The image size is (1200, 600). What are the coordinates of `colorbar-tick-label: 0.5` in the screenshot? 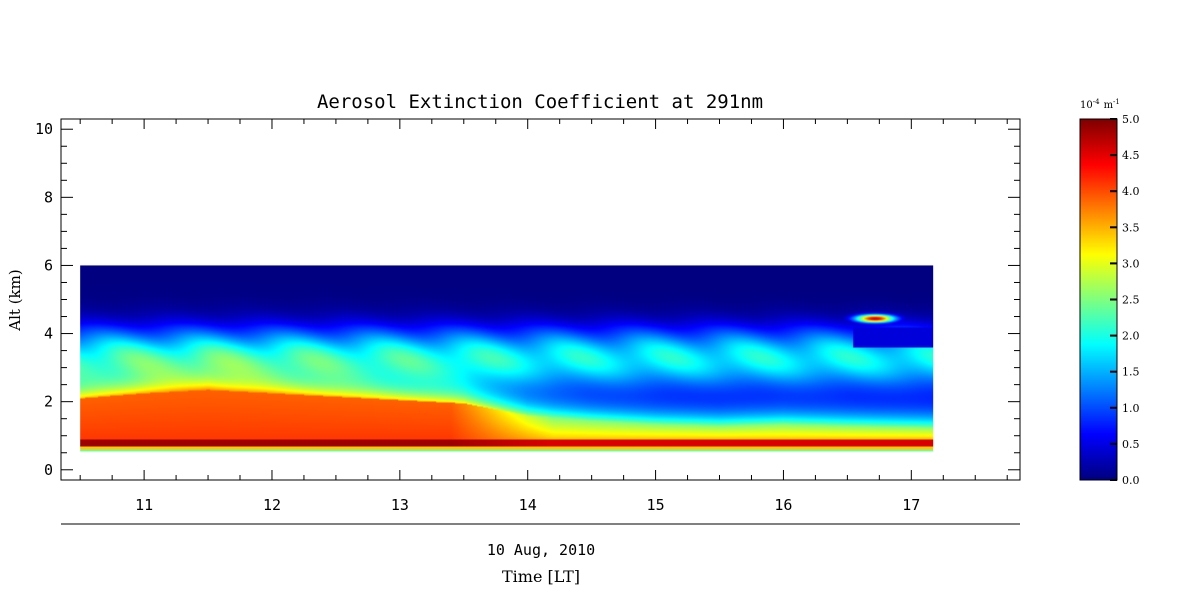 It's located at (1131, 444).